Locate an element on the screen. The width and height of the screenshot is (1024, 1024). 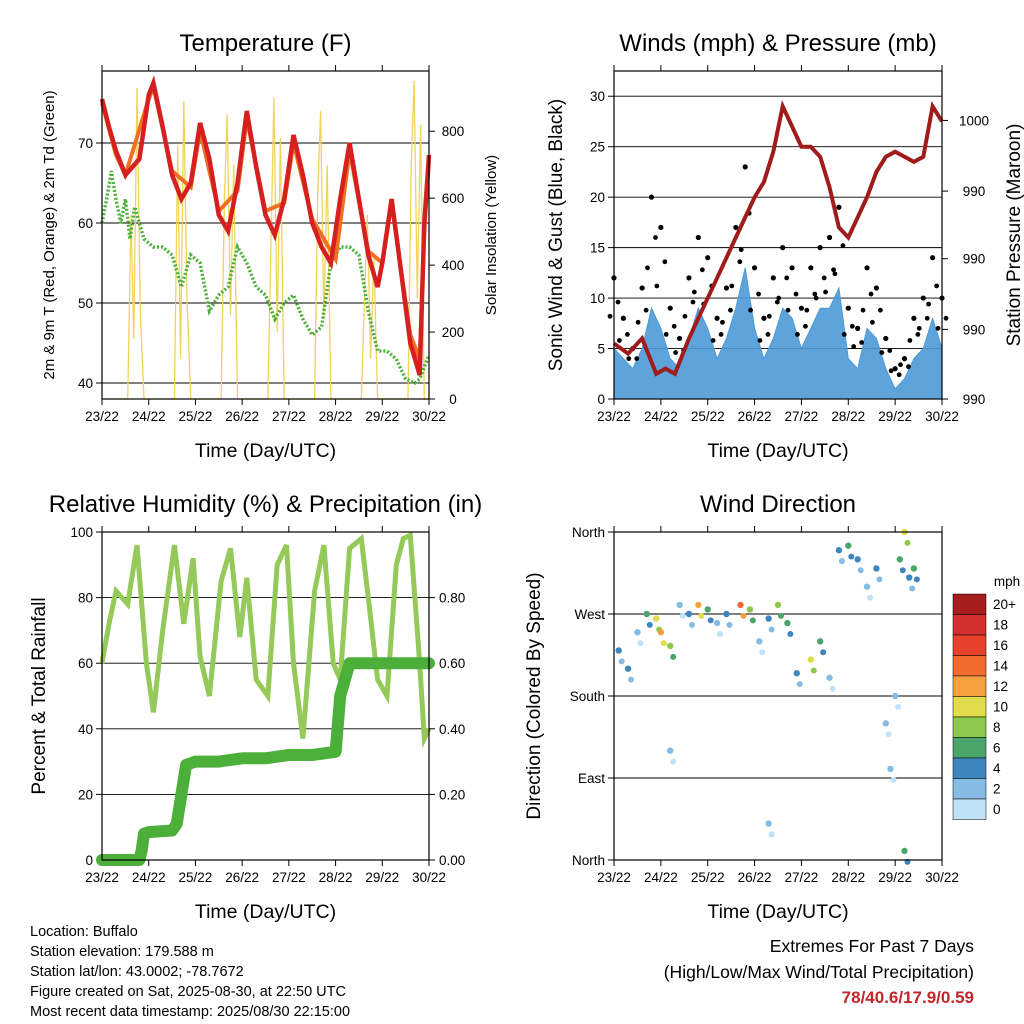
x-tick-label: 24/22 is located at coordinates (149, 877).